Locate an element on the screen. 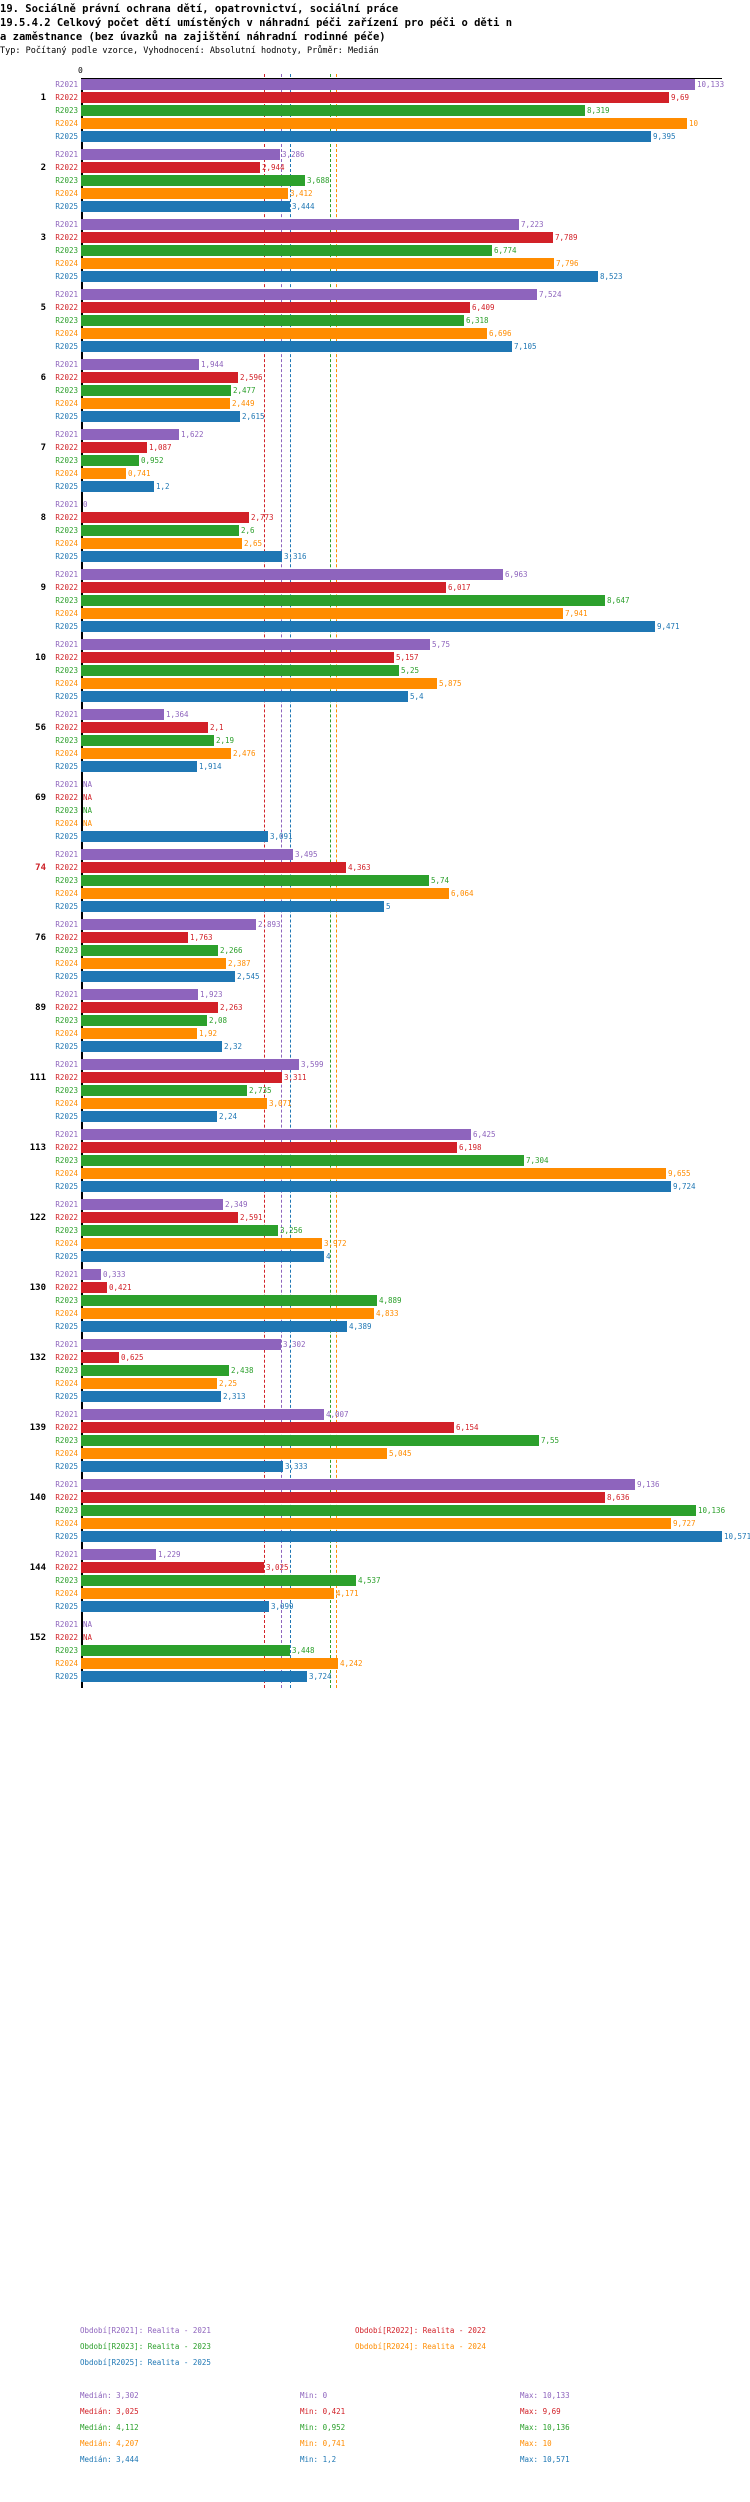 The image size is (750, 2502). legend-item: Období[R2024]: Realita - 2024 is located at coordinates (420, 2346).